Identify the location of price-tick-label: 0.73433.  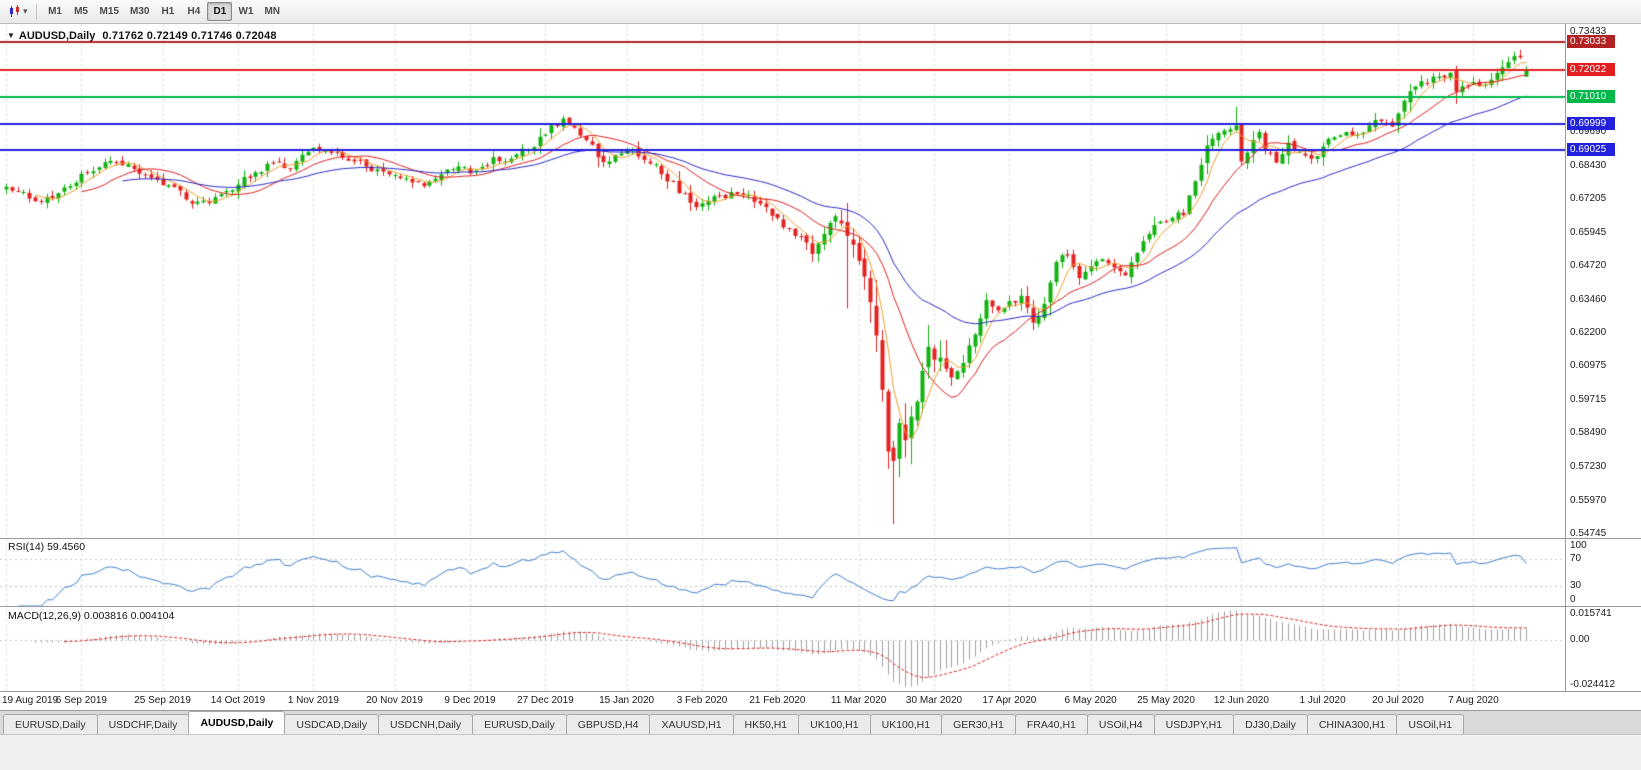
(1588, 31).